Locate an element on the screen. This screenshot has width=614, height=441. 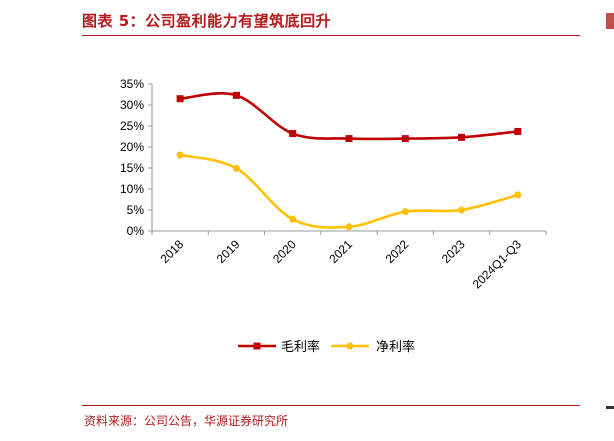
x-tick-labels: 2018 2019 2020 2021 2022 2023 2024Q1-Q3 is located at coordinates (340, 264).